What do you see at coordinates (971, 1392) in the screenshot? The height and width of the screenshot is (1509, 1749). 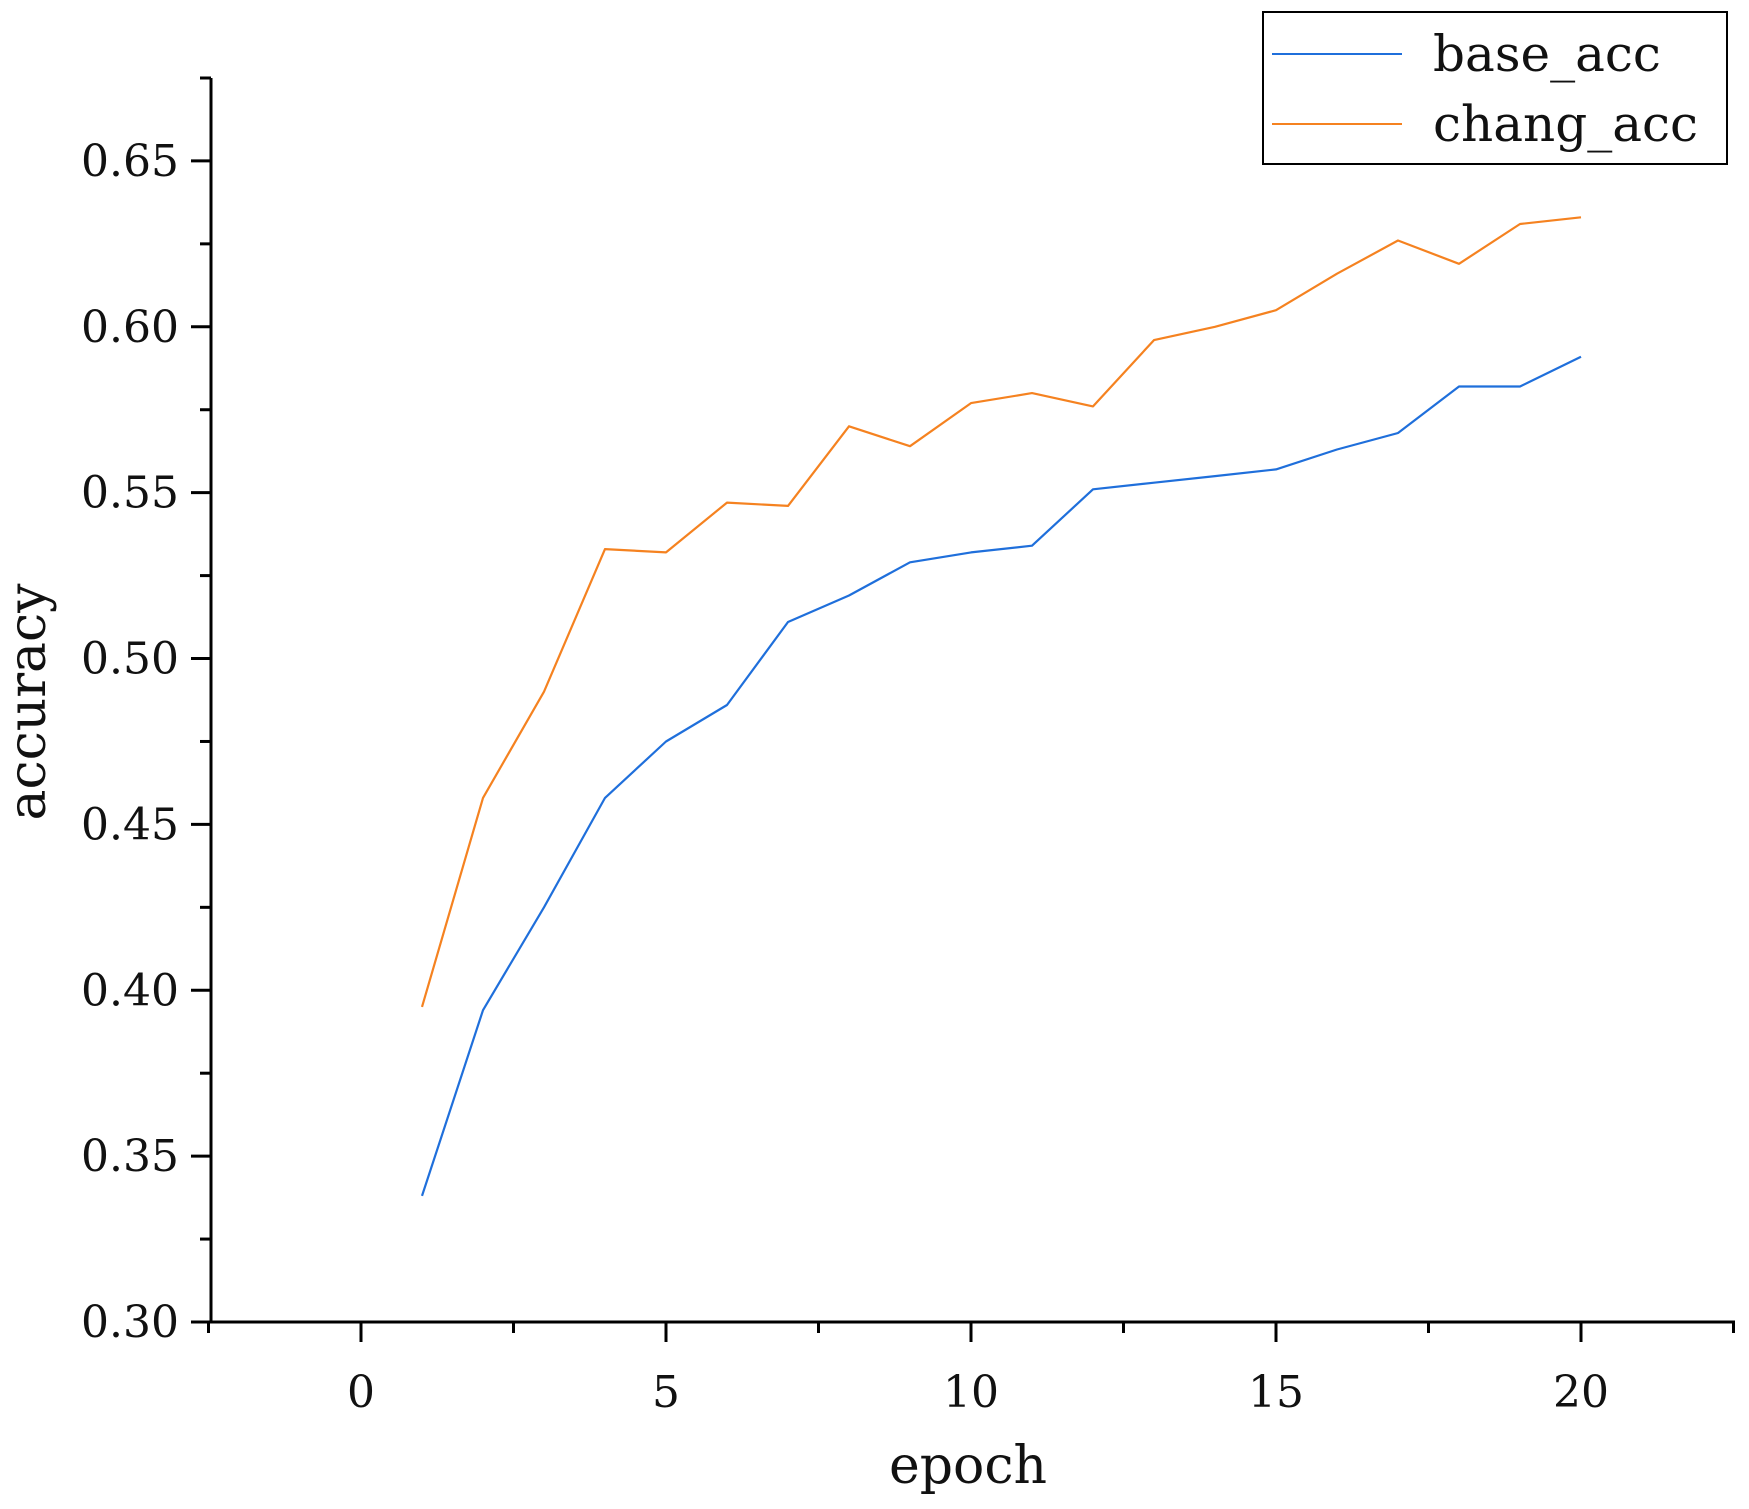 I see `x-tick-label: 10` at bounding box center [971, 1392].